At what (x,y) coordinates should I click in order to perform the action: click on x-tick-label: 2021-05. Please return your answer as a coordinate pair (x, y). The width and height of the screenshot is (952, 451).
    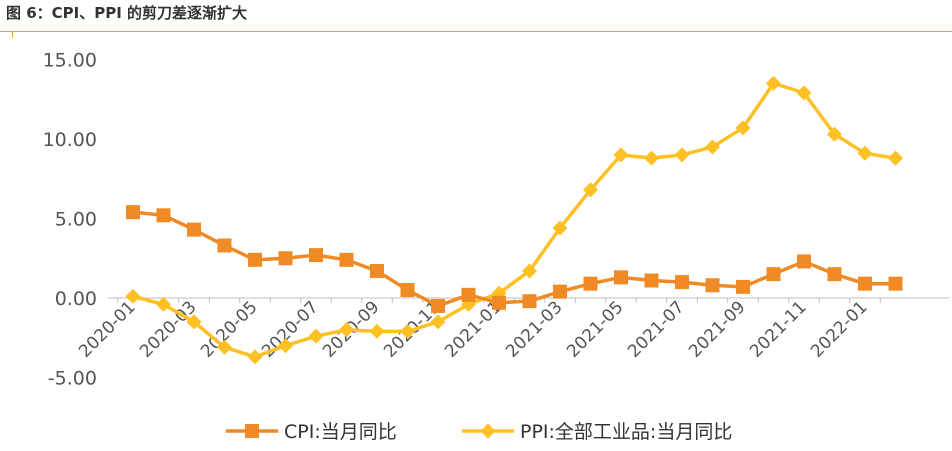
    Looking at the image, I should click on (595, 329).